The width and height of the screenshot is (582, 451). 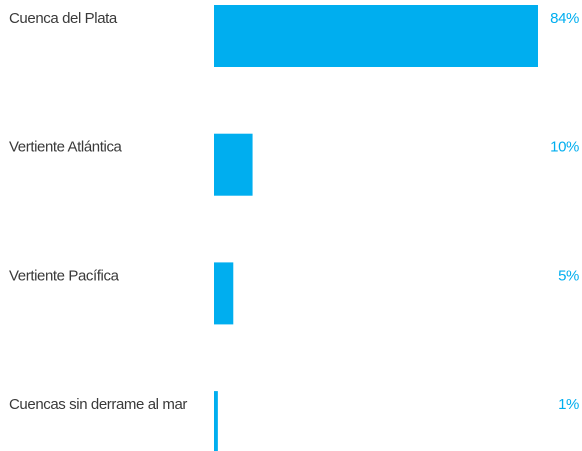 I want to click on value-label: 1%, so click(x=568, y=404).